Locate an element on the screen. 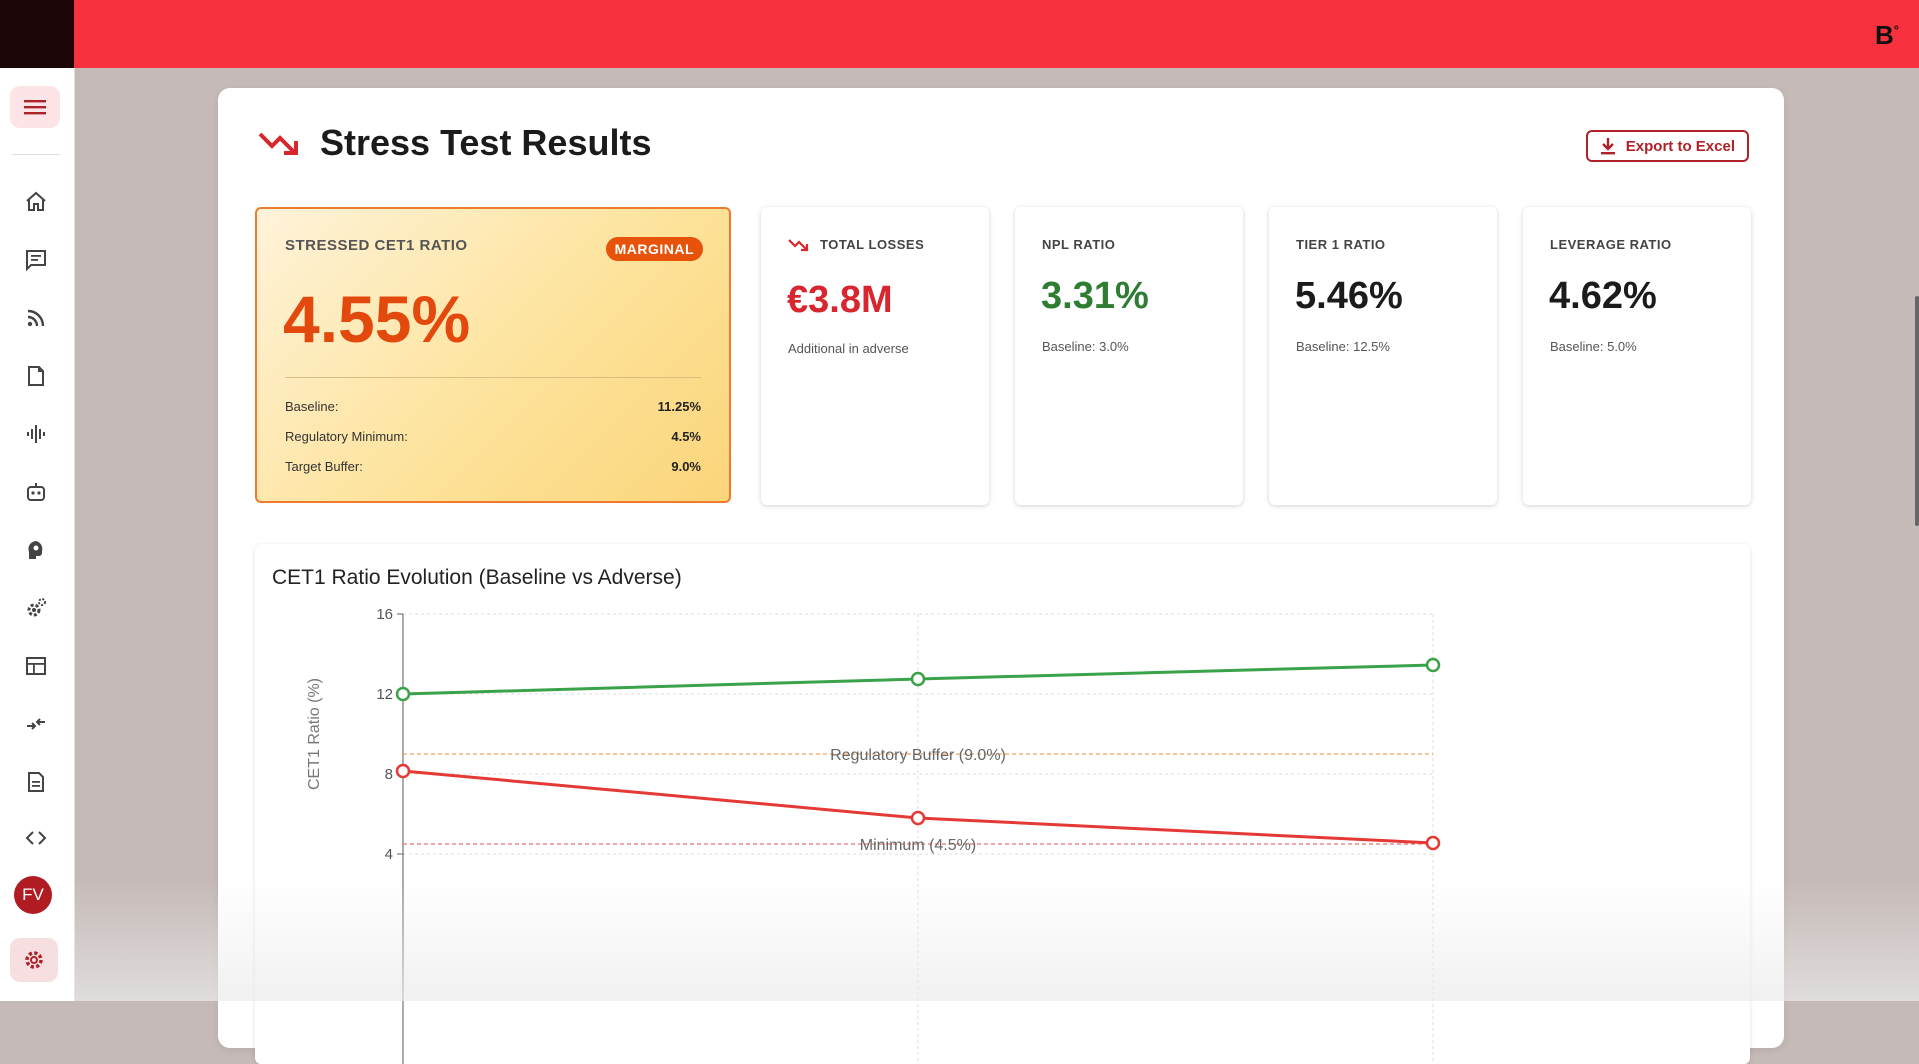  total-losses-label: TOTAL LOSSES is located at coordinates (856, 244).